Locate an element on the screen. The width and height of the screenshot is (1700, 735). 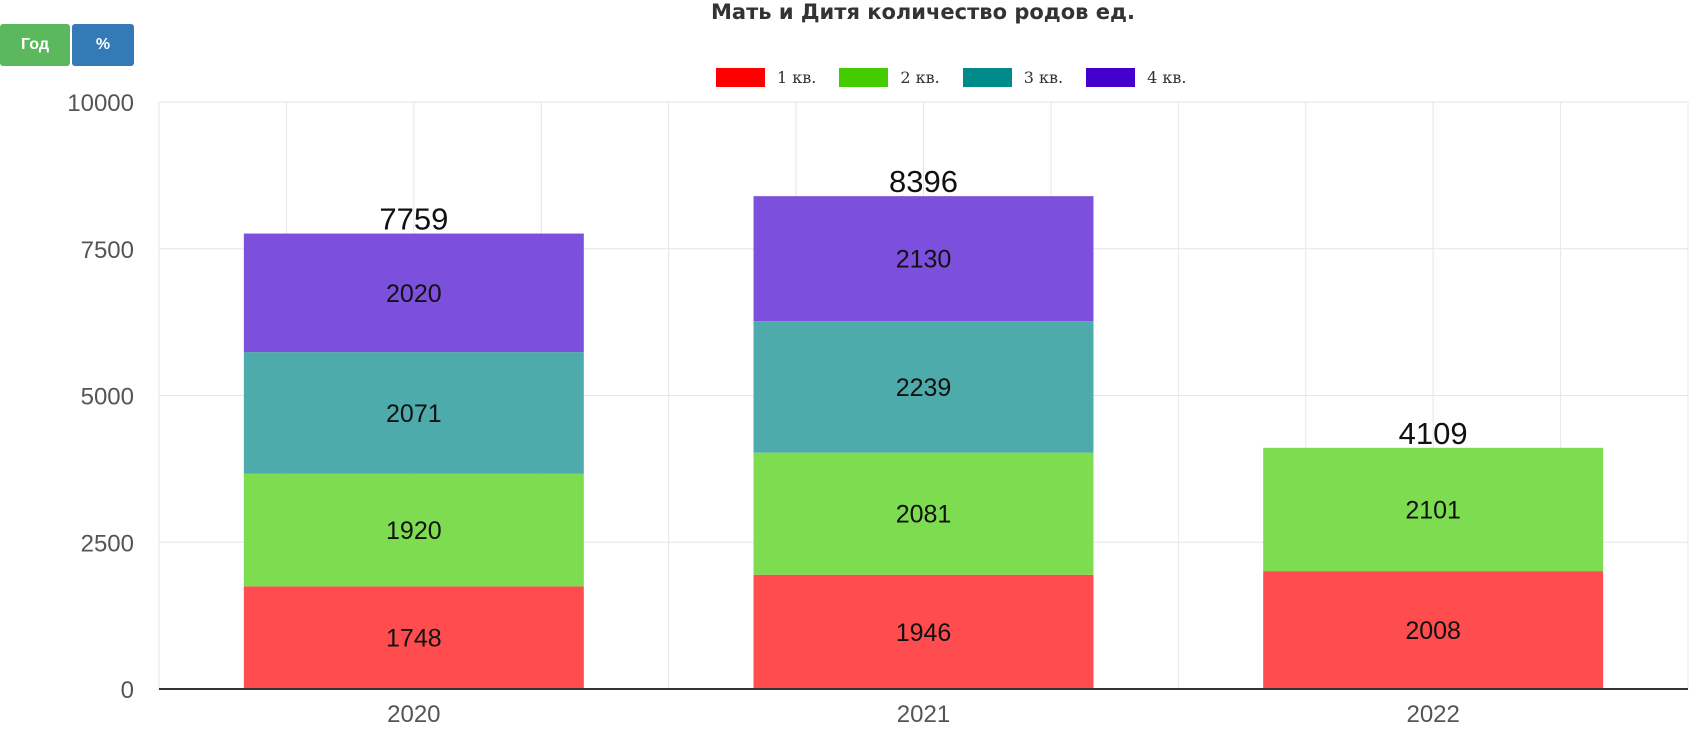
bar-segment-2021-q2 is located at coordinates (923, 513).